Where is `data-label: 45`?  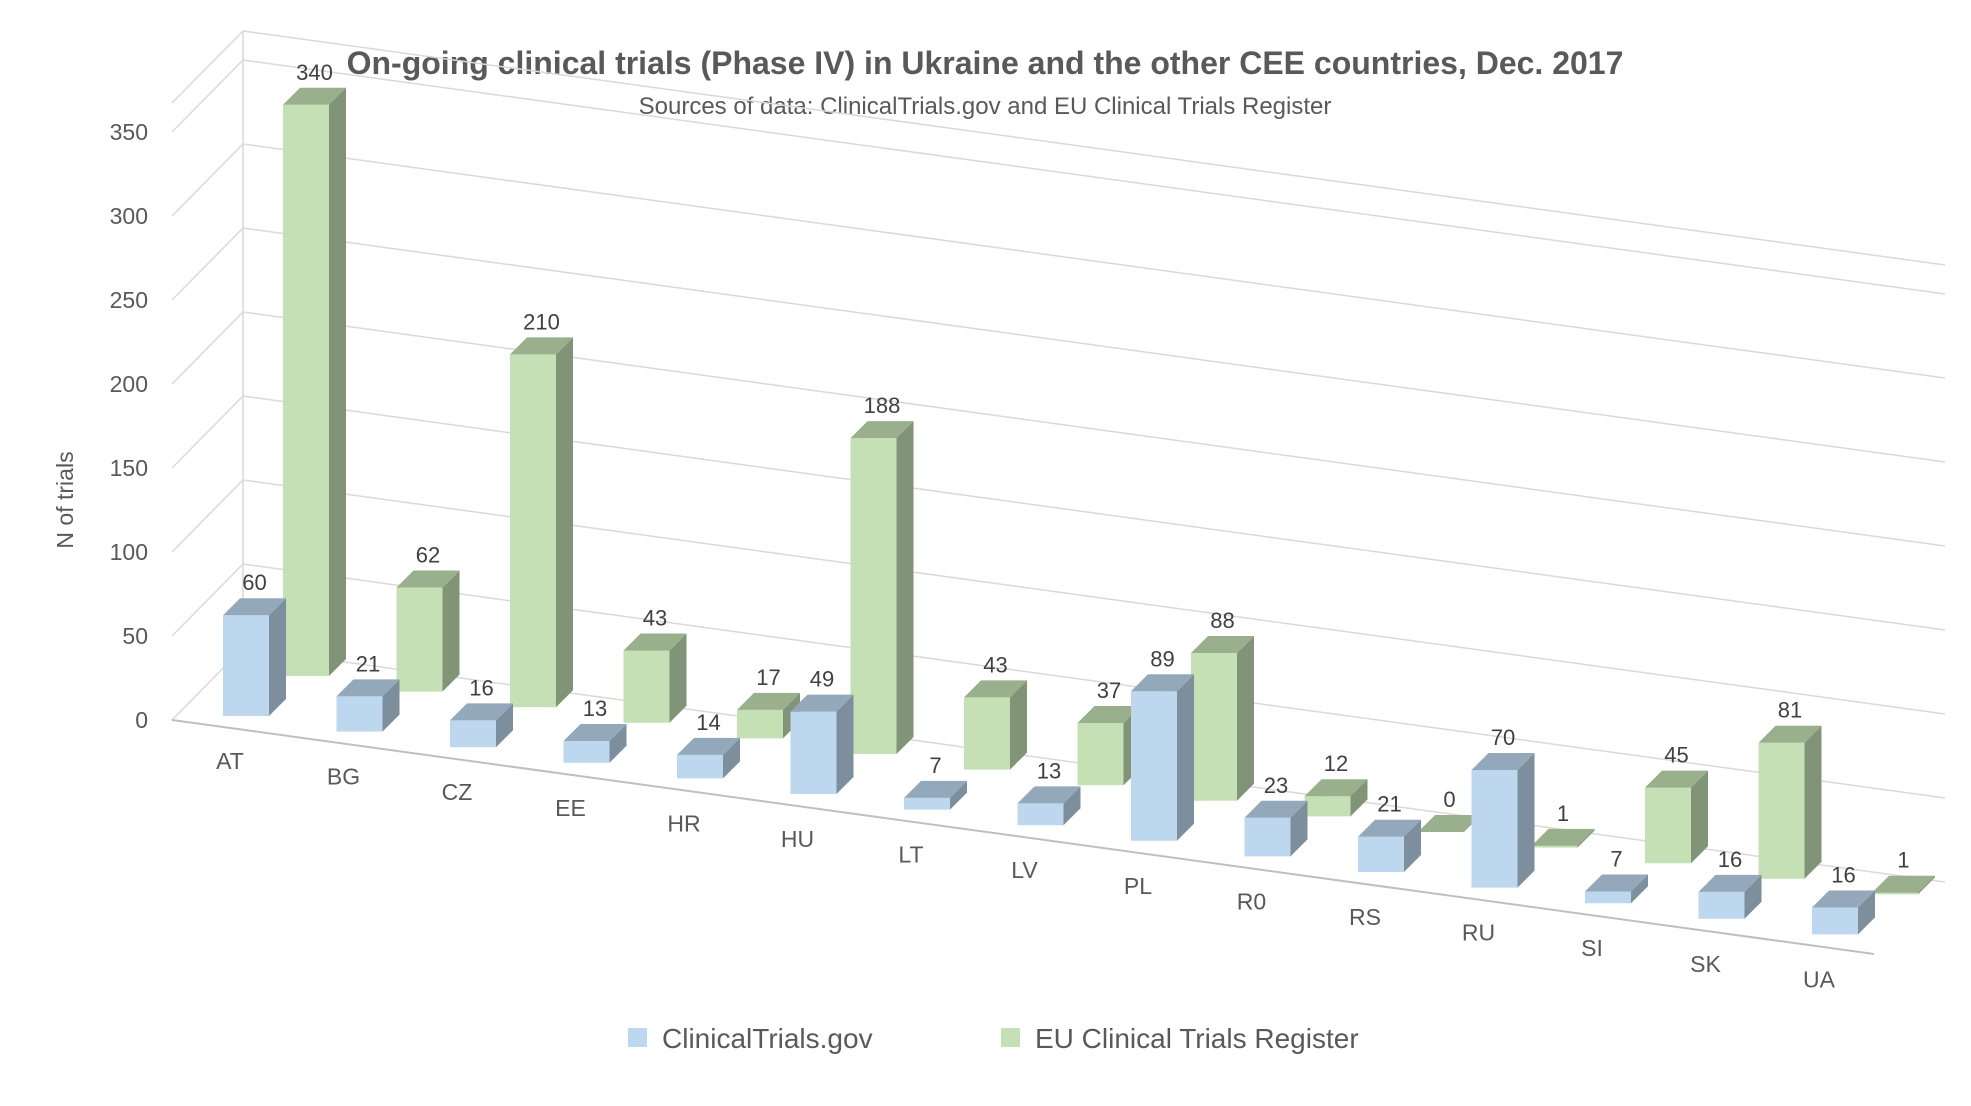
data-label: 45 is located at coordinates (1676, 755).